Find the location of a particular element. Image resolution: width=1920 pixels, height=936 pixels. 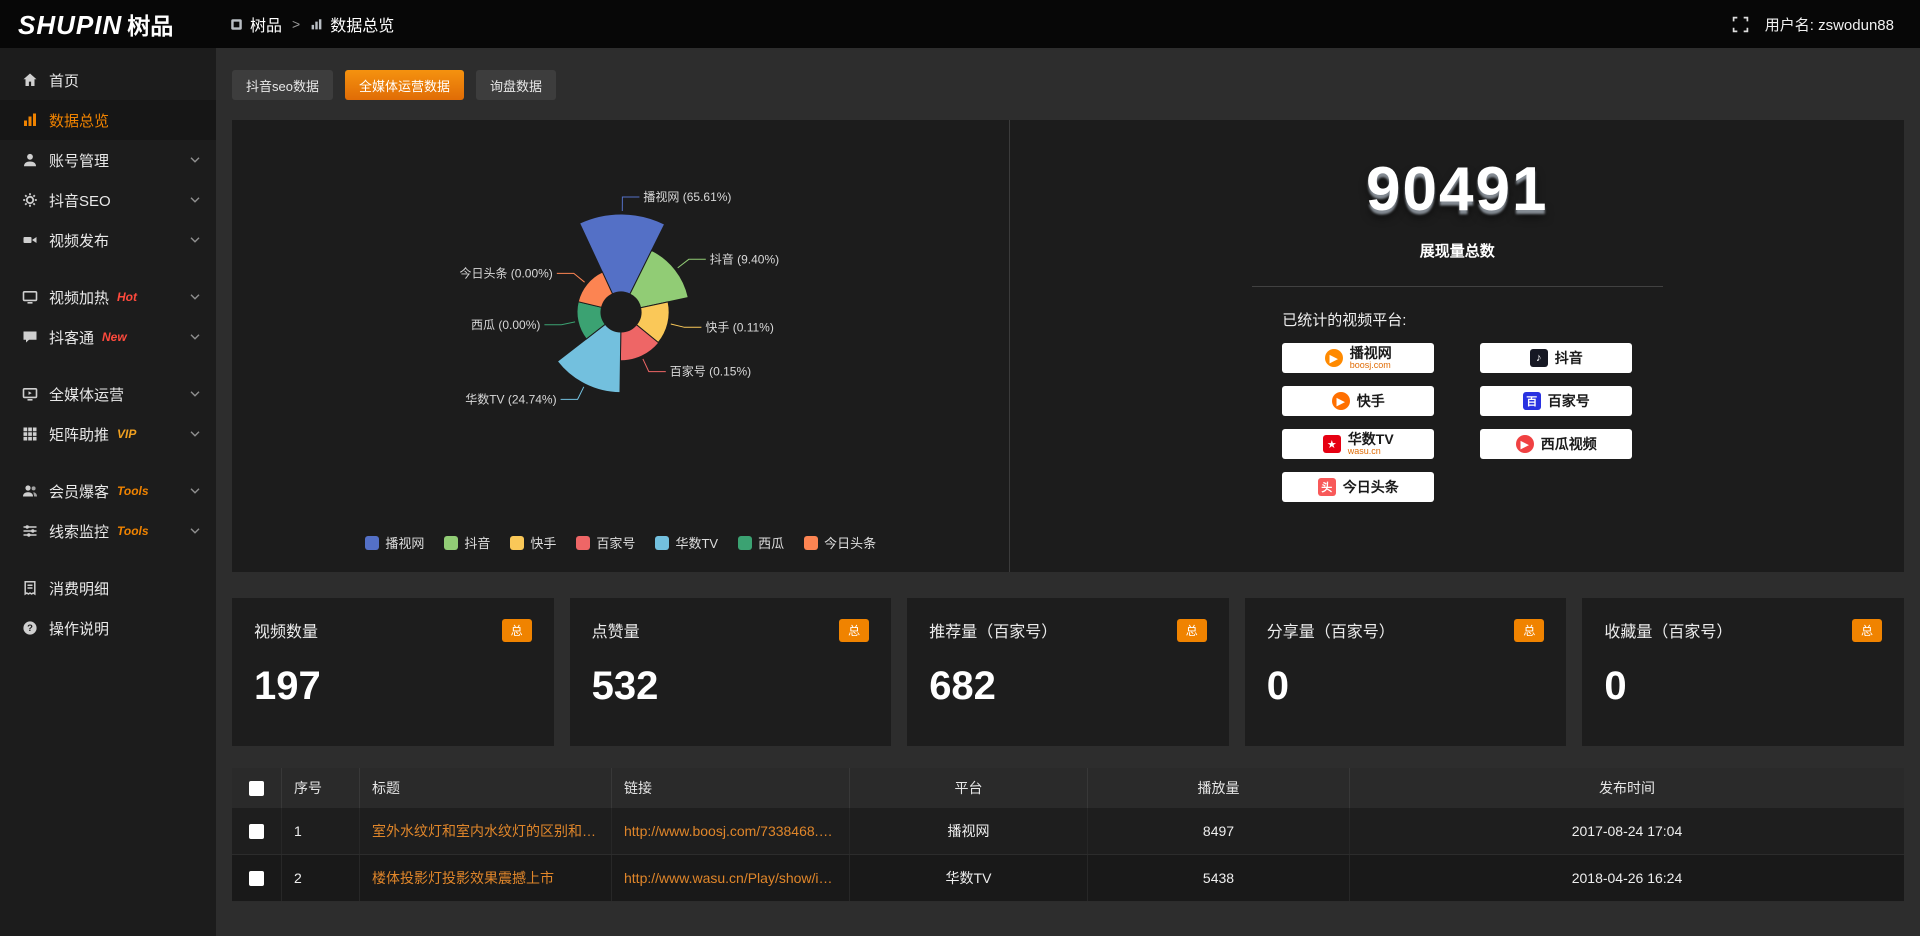

table-header-cell: 序号 is located at coordinates (321, 788).